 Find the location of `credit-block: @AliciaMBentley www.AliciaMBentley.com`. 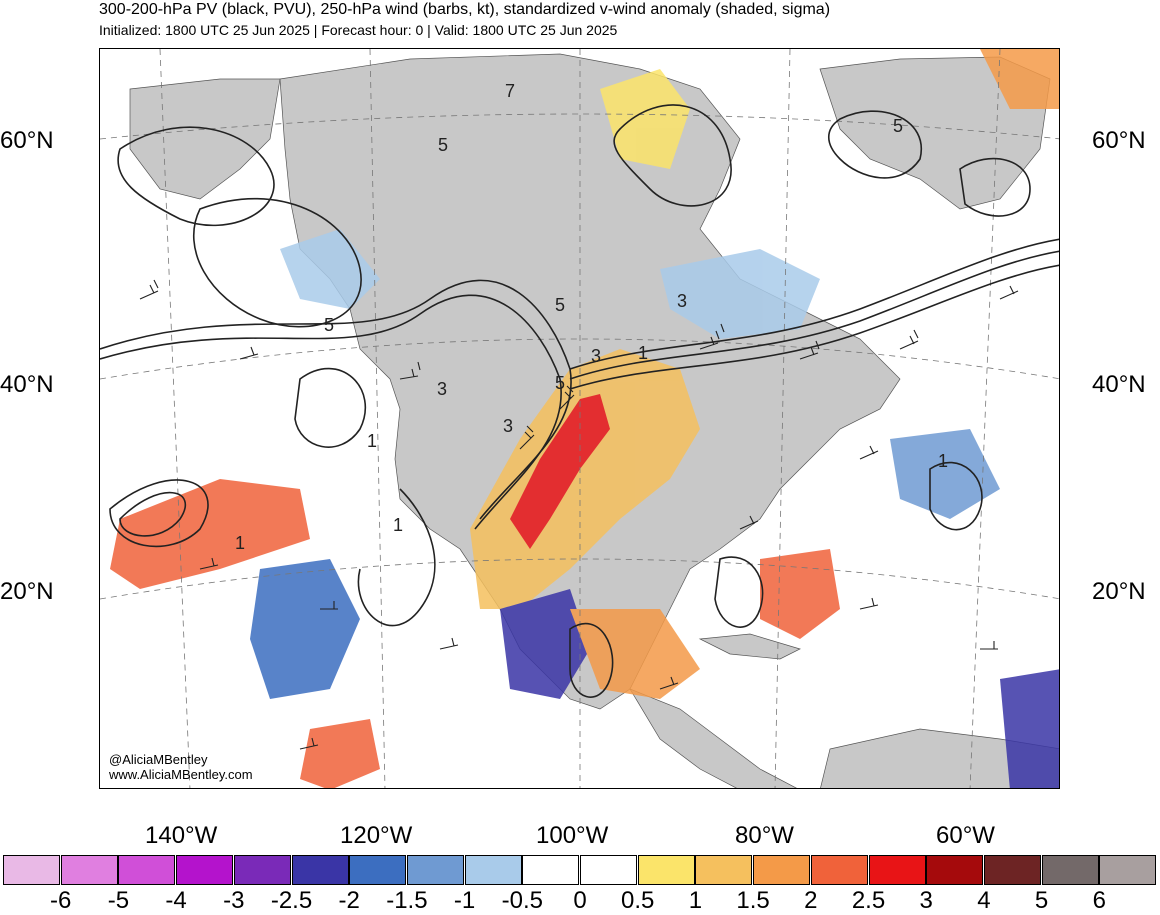

credit-block: @AliciaMBentley www.AliciaMBentley.com is located at coordinates (181, 767).